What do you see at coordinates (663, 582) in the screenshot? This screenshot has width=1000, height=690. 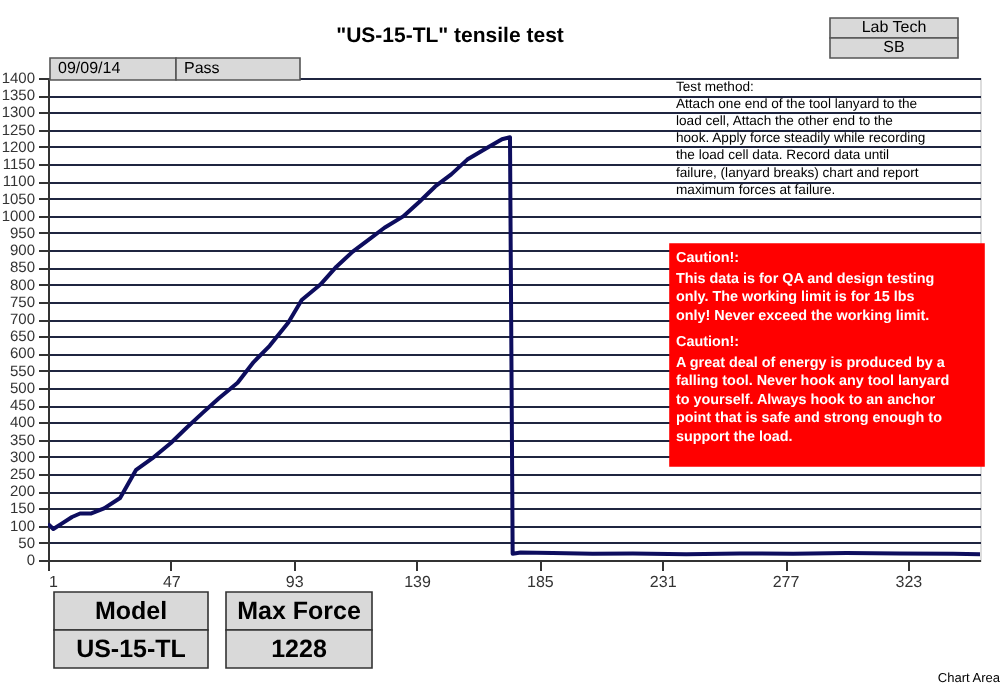 I see `x-tick-label: 231` at bounding box center [663, 582].